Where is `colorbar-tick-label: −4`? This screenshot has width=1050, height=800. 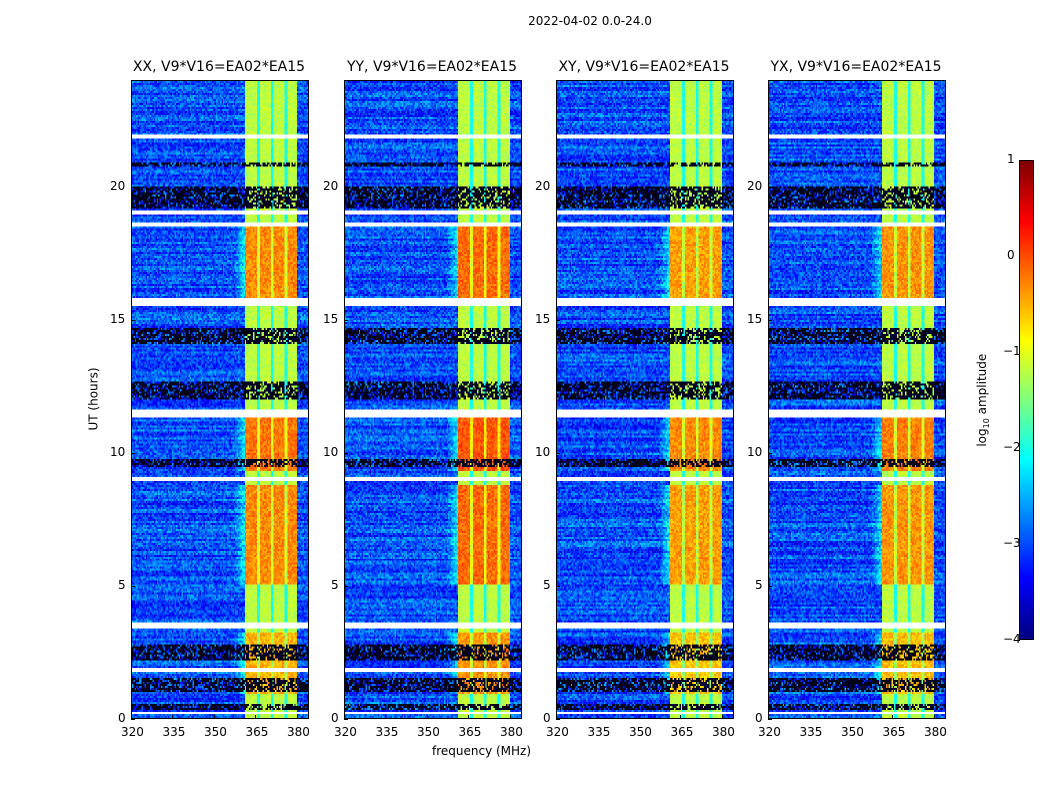 colorbar-tick-label: −4 is located at coordinates (1012, 639).